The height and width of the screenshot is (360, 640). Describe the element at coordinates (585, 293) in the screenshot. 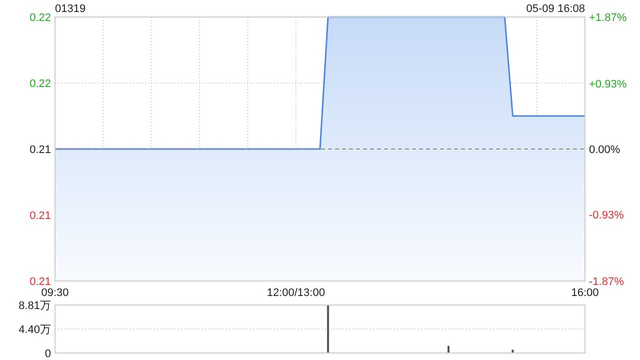

I see `x-tick-label: 16:00` at that location.